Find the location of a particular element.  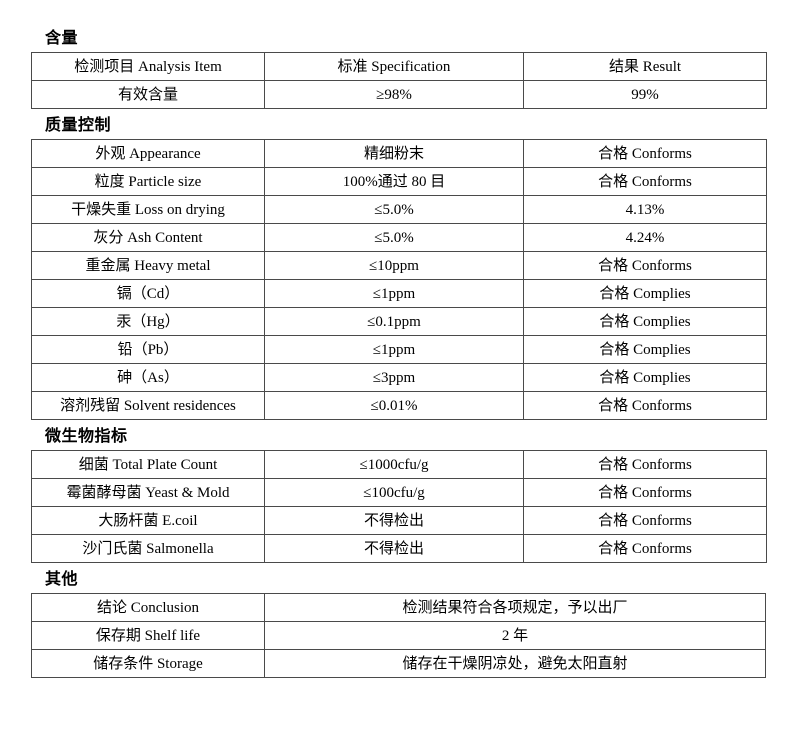

cell-item: 镉（Cd） is located at coordinates (148, 293).